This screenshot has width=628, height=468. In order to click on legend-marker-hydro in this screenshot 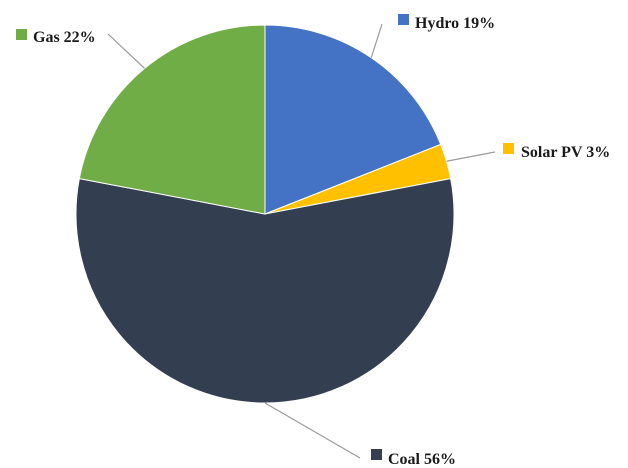, I will do `click(403, 19)`.